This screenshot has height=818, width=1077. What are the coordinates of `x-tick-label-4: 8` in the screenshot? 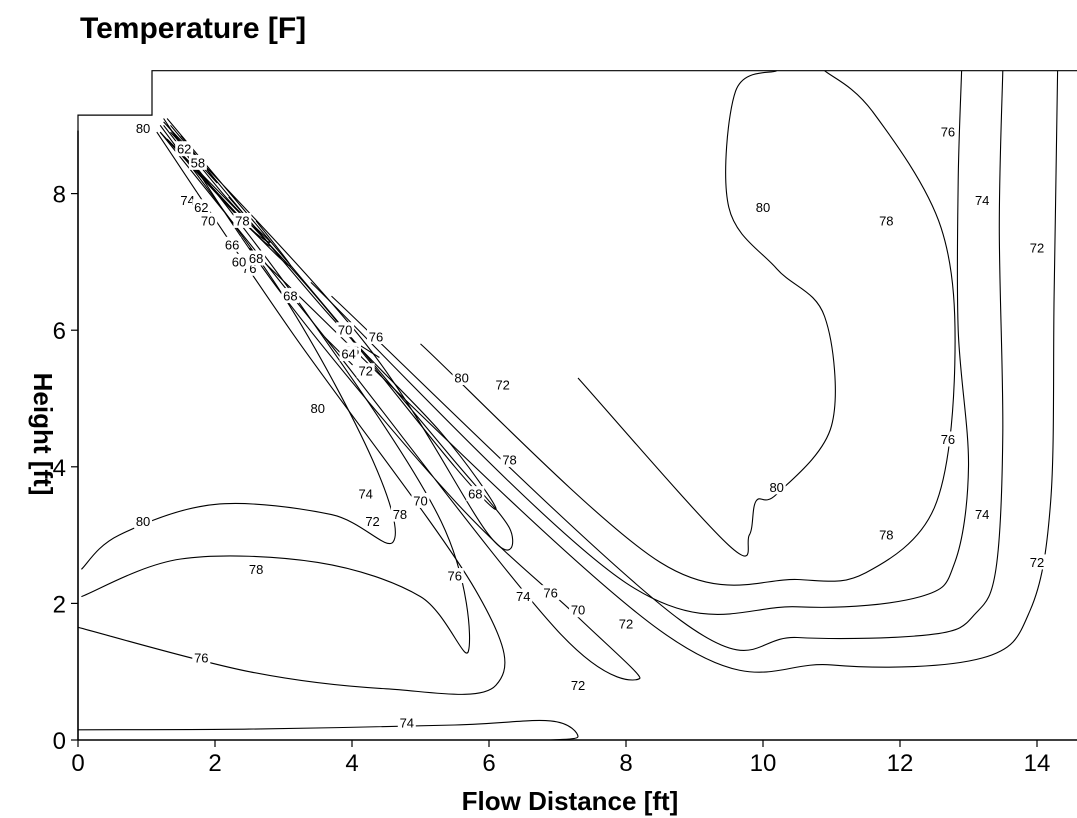 It's located at (625, 763).